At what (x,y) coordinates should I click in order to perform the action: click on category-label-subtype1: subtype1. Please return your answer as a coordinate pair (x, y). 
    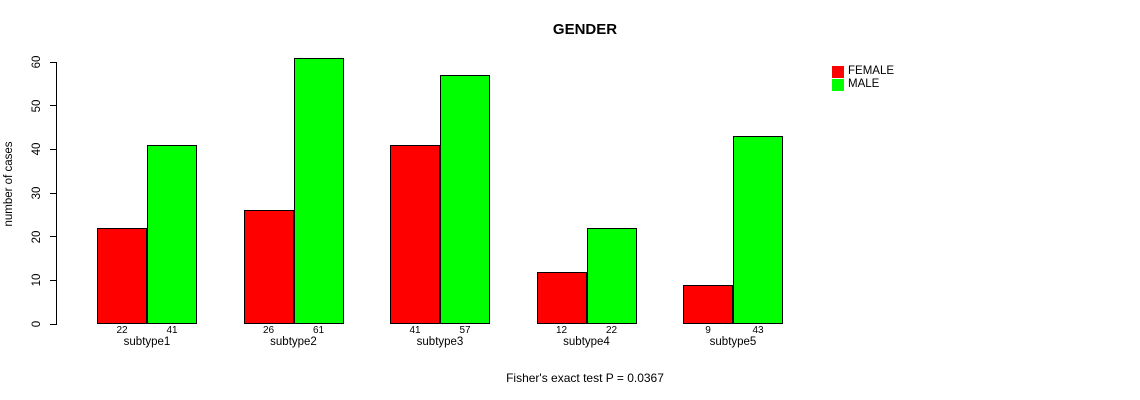
    Looking at the image, I should click on (147, 342).